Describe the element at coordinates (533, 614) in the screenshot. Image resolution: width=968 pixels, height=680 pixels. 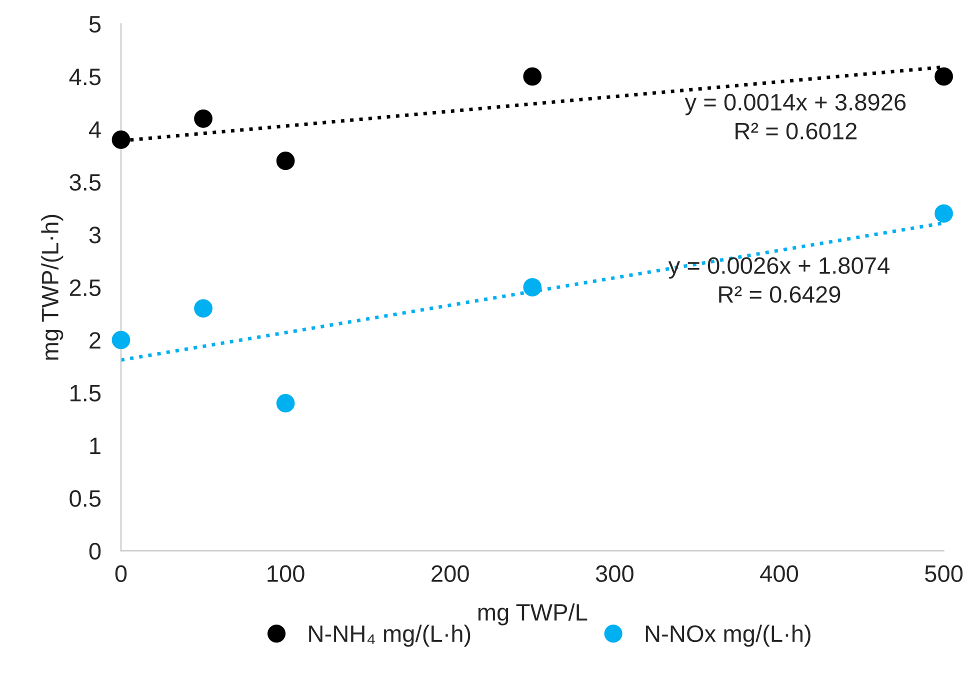
I see `x-axis-title: mg TWP/L` at that location.